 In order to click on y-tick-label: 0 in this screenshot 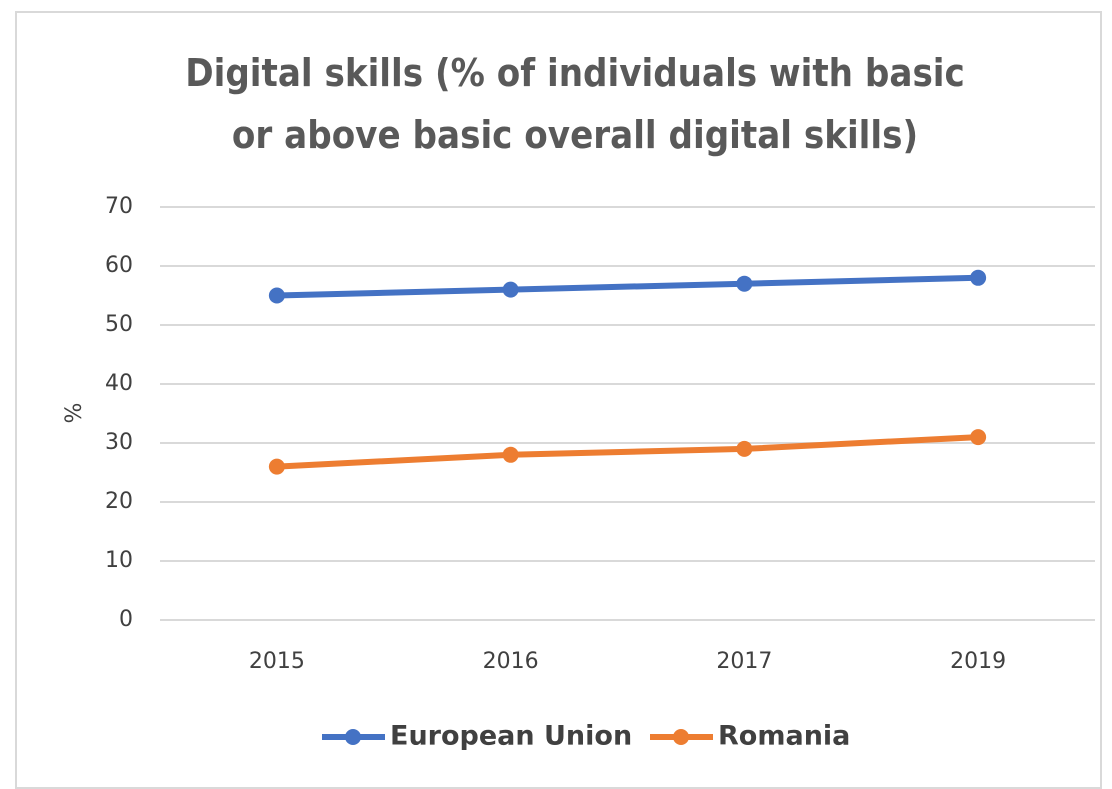, I will do `click(126, 619)`.